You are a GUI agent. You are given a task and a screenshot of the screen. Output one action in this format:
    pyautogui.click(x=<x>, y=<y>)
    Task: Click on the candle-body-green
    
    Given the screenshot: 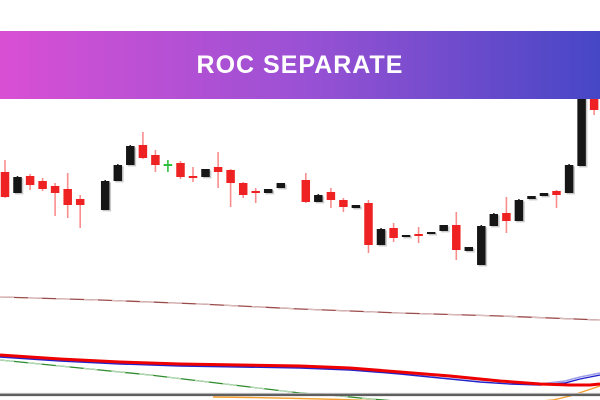 What is the action you would take?
    pyautogui.click(x=168, y=165)
    